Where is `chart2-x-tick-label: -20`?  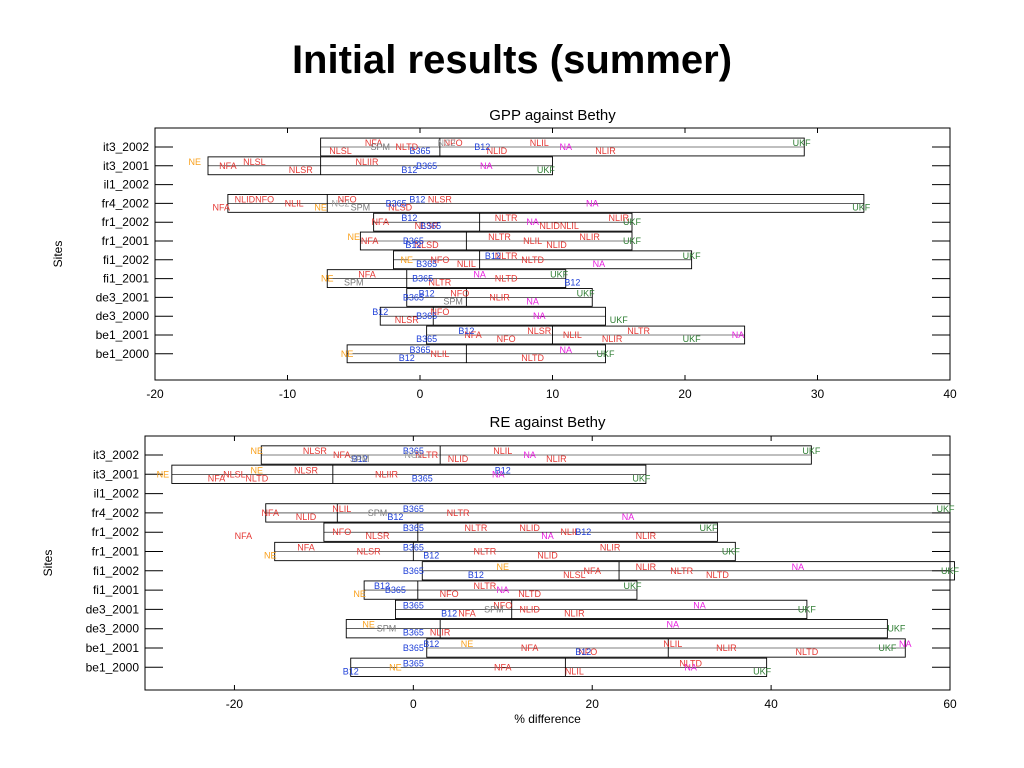
chart2-x-tick-label: -20 is located at coordinates (235, 704).